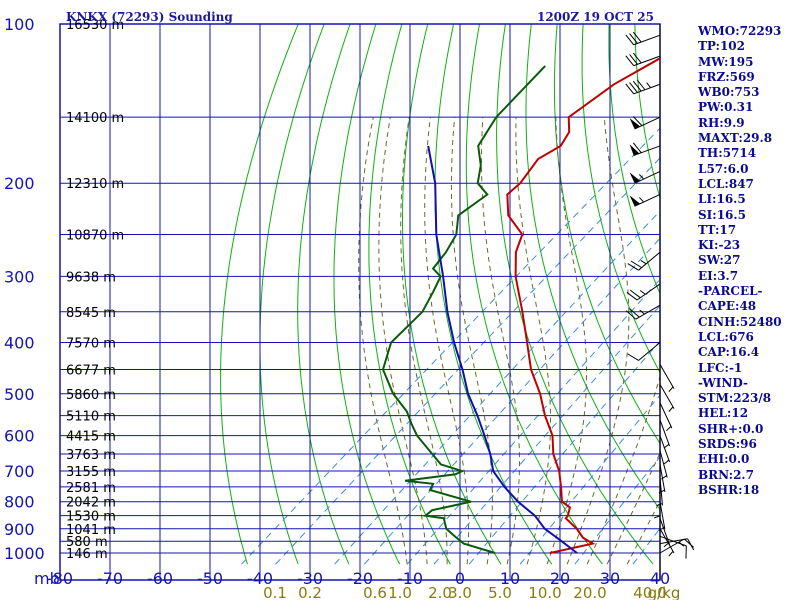  Describe the element at coordinates (720, 367) in the screenshot. I see `stability-index: LFC:-1` at that location.